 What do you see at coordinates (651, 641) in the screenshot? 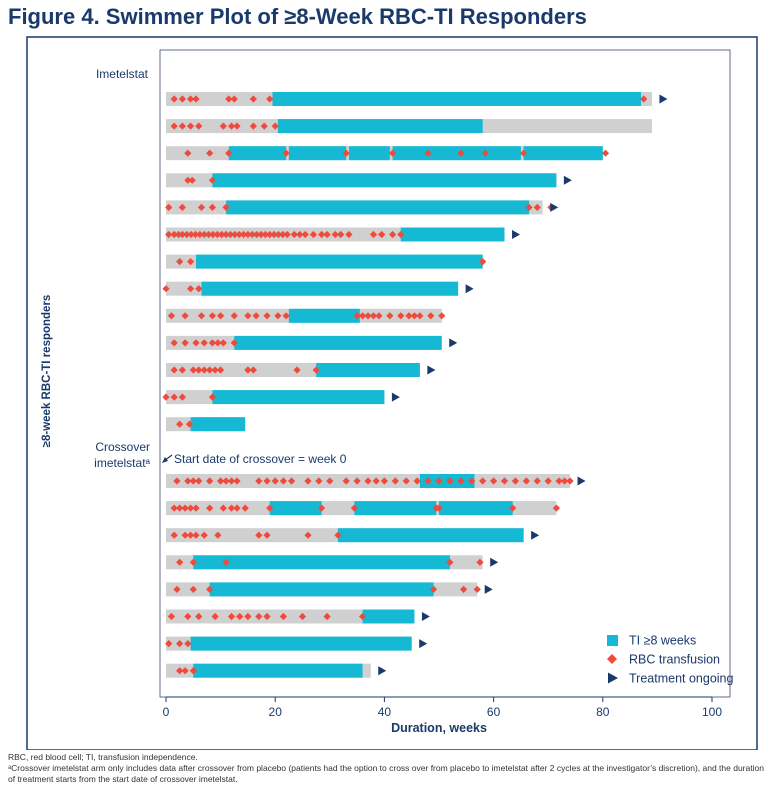
I see `legend-item: TI ≥8 weeks` at bounding box center [651, 641].